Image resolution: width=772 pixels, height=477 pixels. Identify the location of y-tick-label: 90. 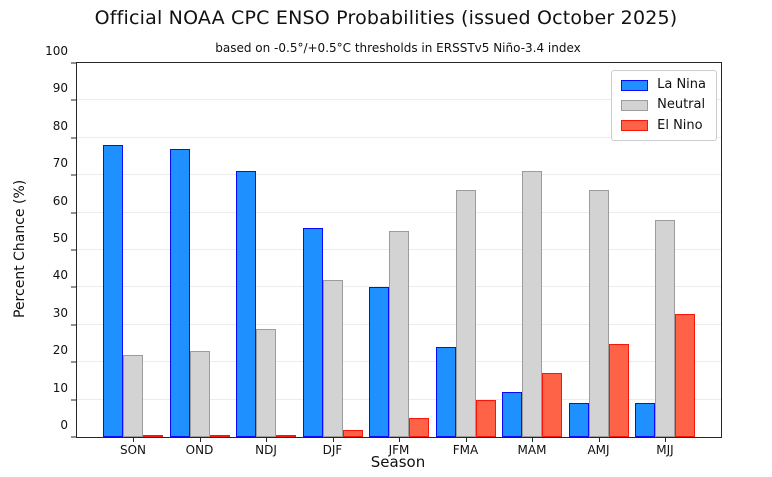
(60, 88).